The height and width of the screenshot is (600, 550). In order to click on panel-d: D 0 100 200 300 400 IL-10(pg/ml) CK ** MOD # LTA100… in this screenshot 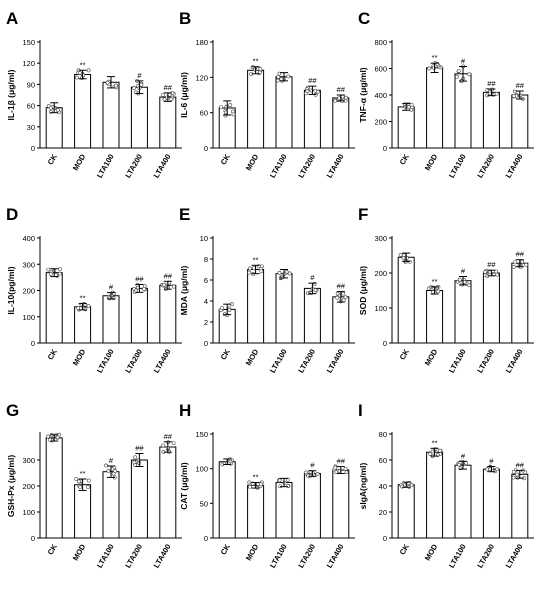, I will do `click(94, 290)`.